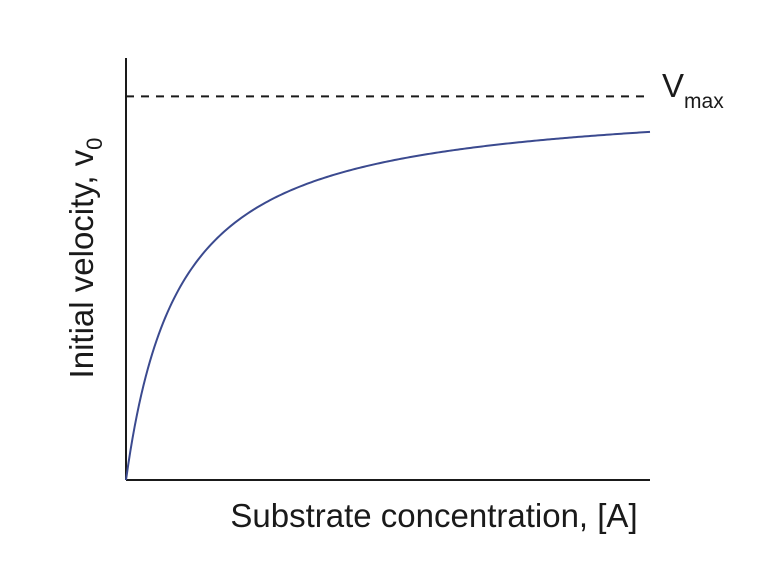  I want to click on y-axis-title: Initial velocity, v0, so click(85, 258).